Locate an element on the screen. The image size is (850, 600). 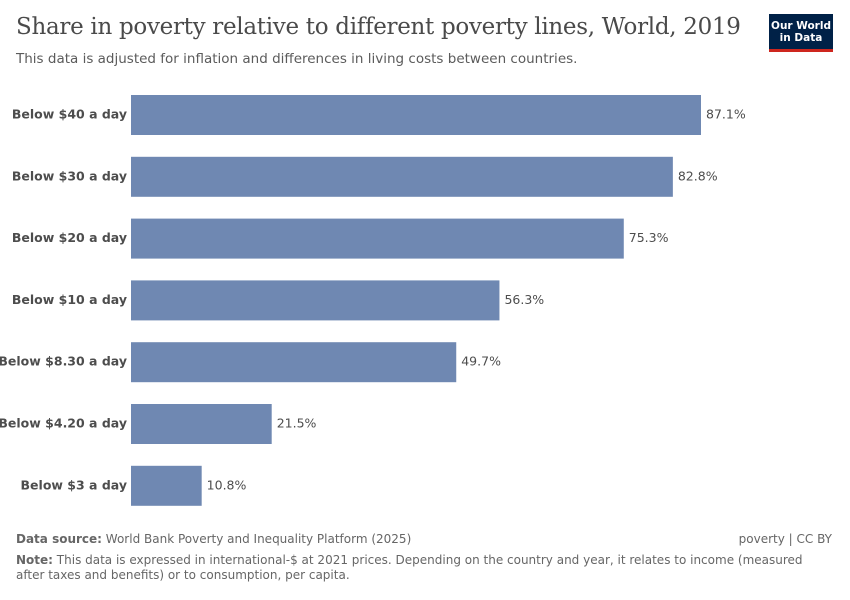
value-label: 87.1% is located at coordinates (726, 114).